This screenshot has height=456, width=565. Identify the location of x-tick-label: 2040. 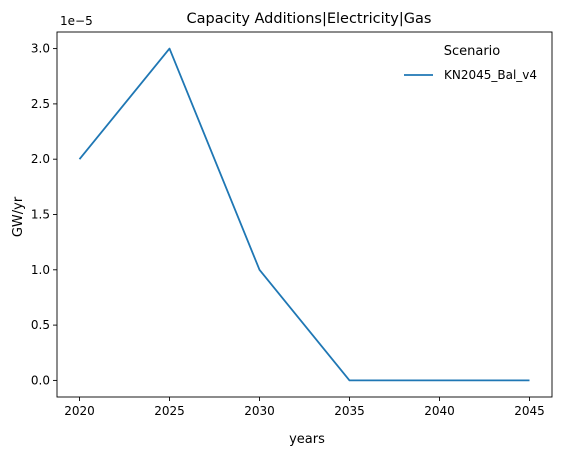
(439, 411).